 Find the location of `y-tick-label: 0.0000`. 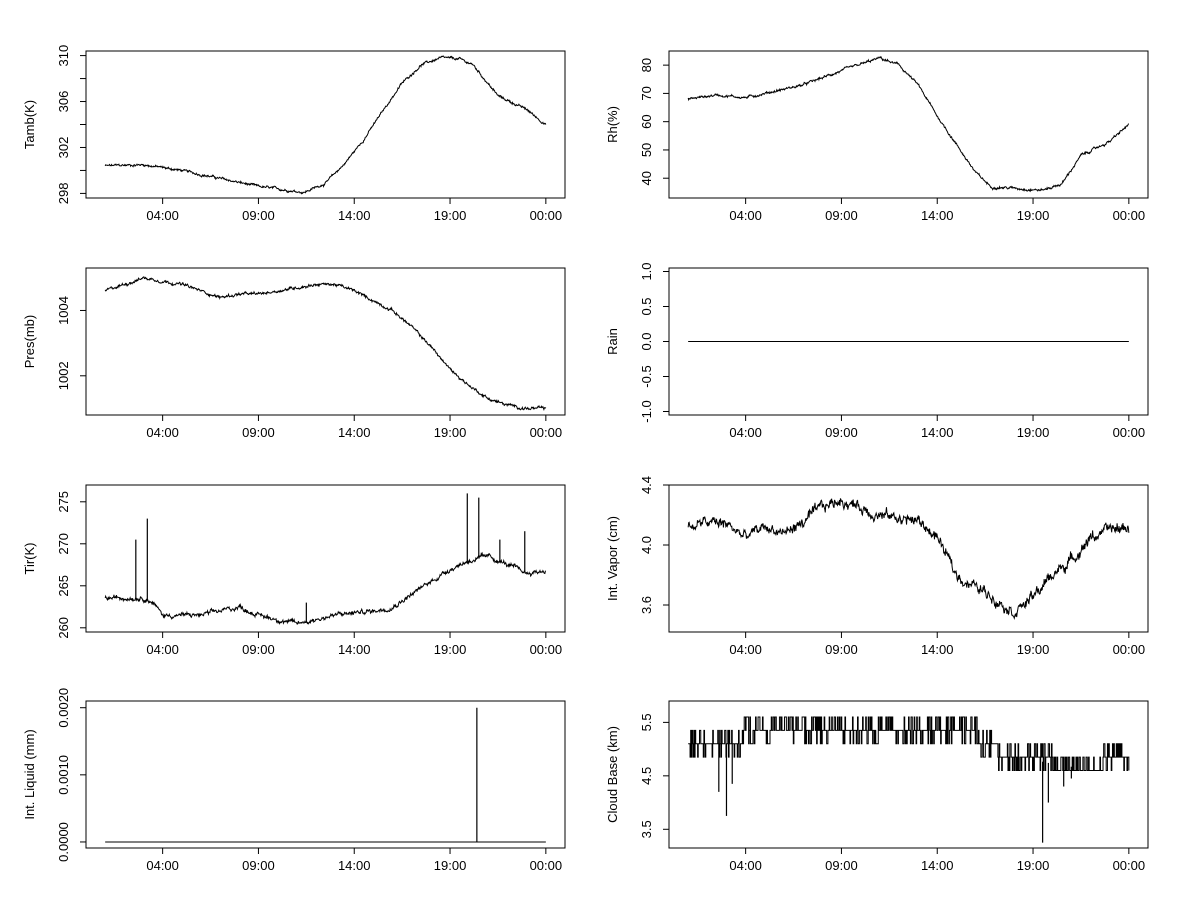

y-tick-label: 0.0000 is located at coordinates (63, 842).